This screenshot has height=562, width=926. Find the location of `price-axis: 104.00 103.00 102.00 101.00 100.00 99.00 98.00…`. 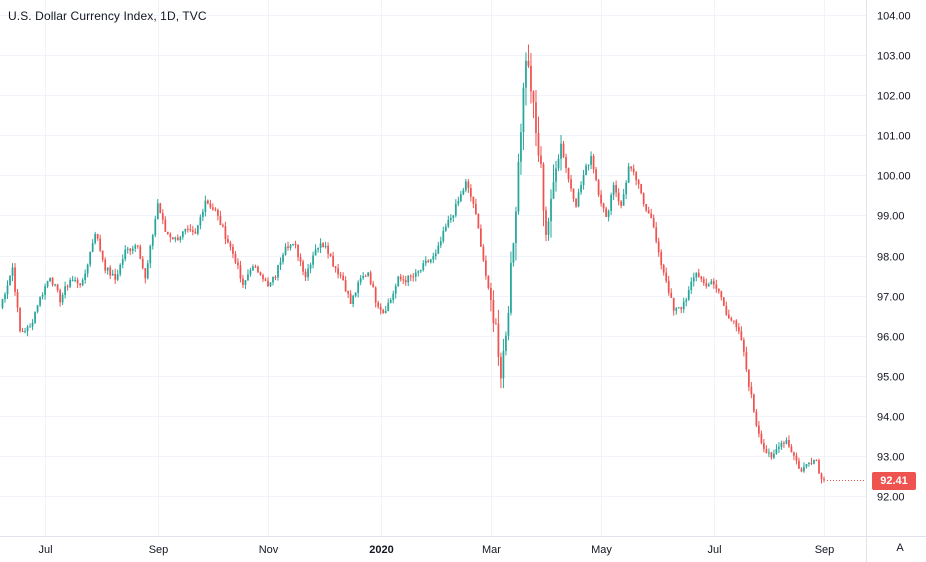

price-axis: 104.00 103.00 102.00 101.00 100.00 99.00 98.00… is located at coordinates (894, 257).